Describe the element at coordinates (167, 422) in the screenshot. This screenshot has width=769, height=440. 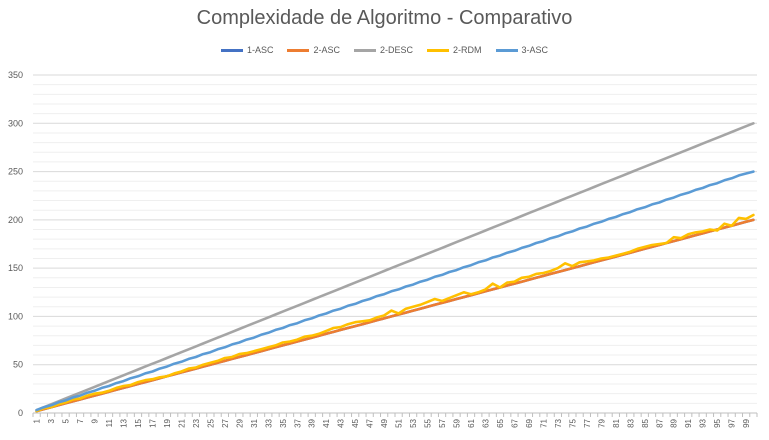
I see `x-tick-label: 19` at that location.